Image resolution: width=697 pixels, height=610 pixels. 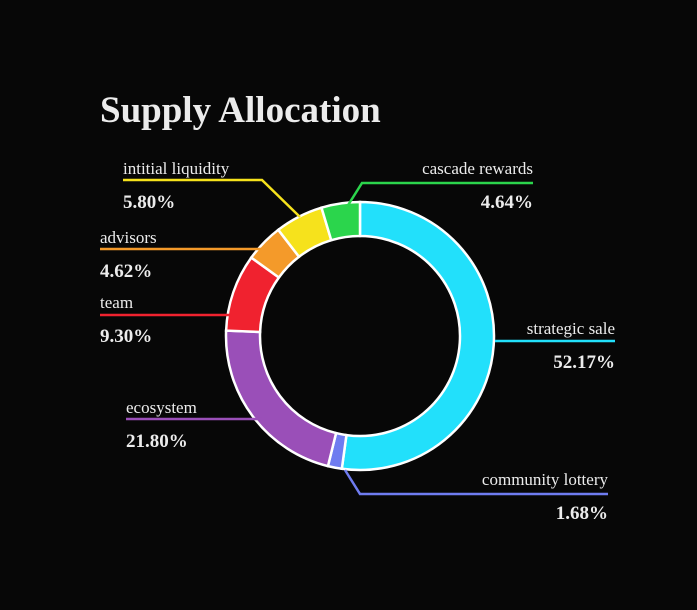 I want to click on legend-label: advisors, so click(x=128, y=237).